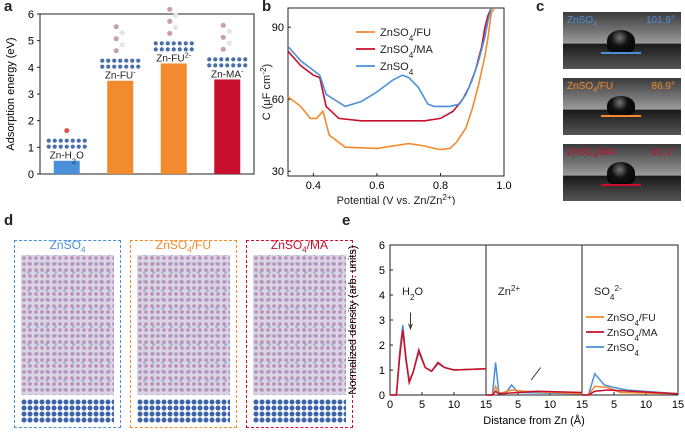  What do you see at coordinates (346, 220) in the screenshot?
I see `panel-label-e: e` at bounding box center [346, 220].